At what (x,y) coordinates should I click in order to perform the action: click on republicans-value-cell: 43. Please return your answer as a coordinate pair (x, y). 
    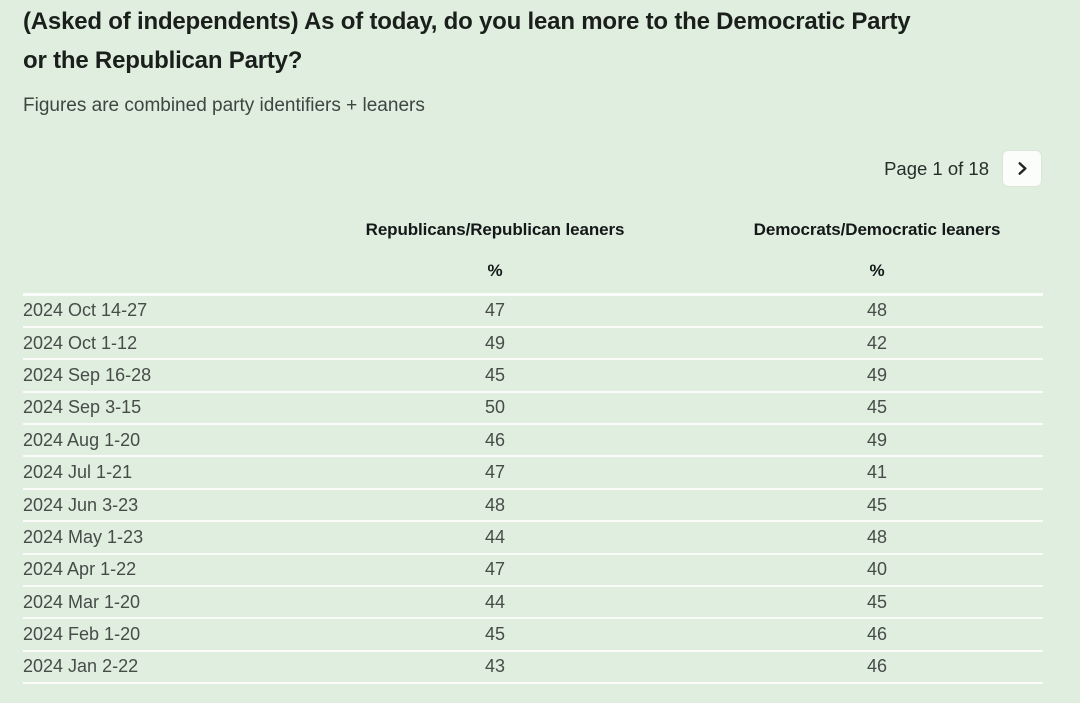
    Looking at the image, I should click on (495, 667).